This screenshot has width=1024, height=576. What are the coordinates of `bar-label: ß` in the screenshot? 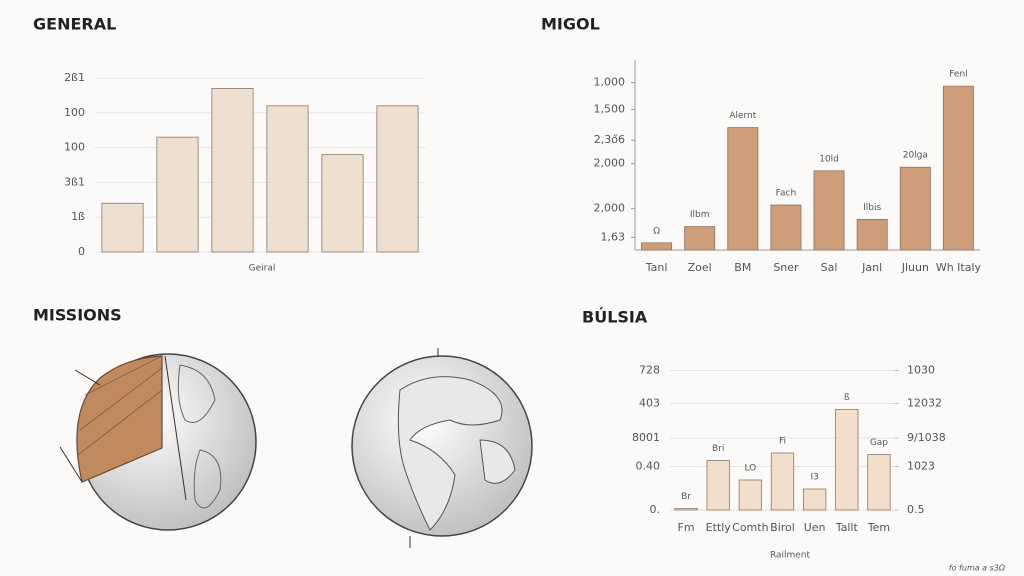 It's located at (847, 398).